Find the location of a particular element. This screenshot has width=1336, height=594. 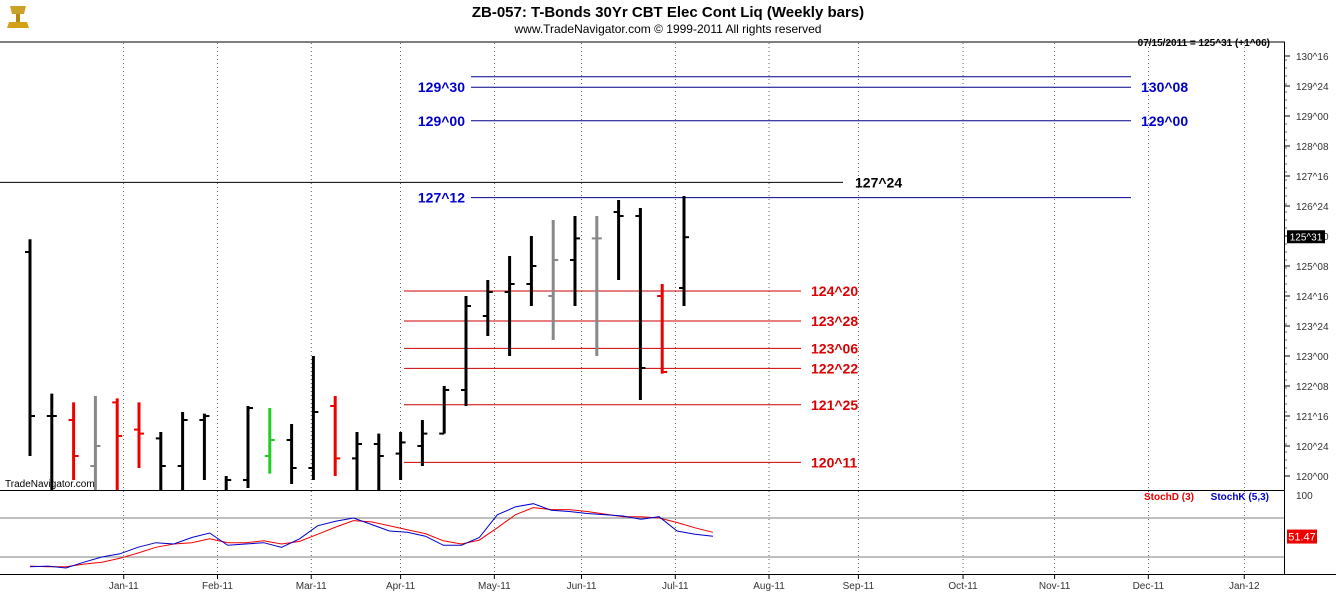

month-tick-label: Mar-11 is located at coordinates (311, 586).